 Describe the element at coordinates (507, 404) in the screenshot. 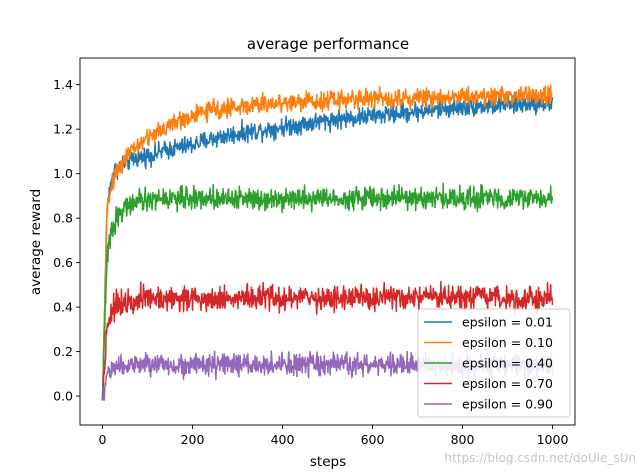

I see `legend-entry-label: epsilon = 0.90` at that location.